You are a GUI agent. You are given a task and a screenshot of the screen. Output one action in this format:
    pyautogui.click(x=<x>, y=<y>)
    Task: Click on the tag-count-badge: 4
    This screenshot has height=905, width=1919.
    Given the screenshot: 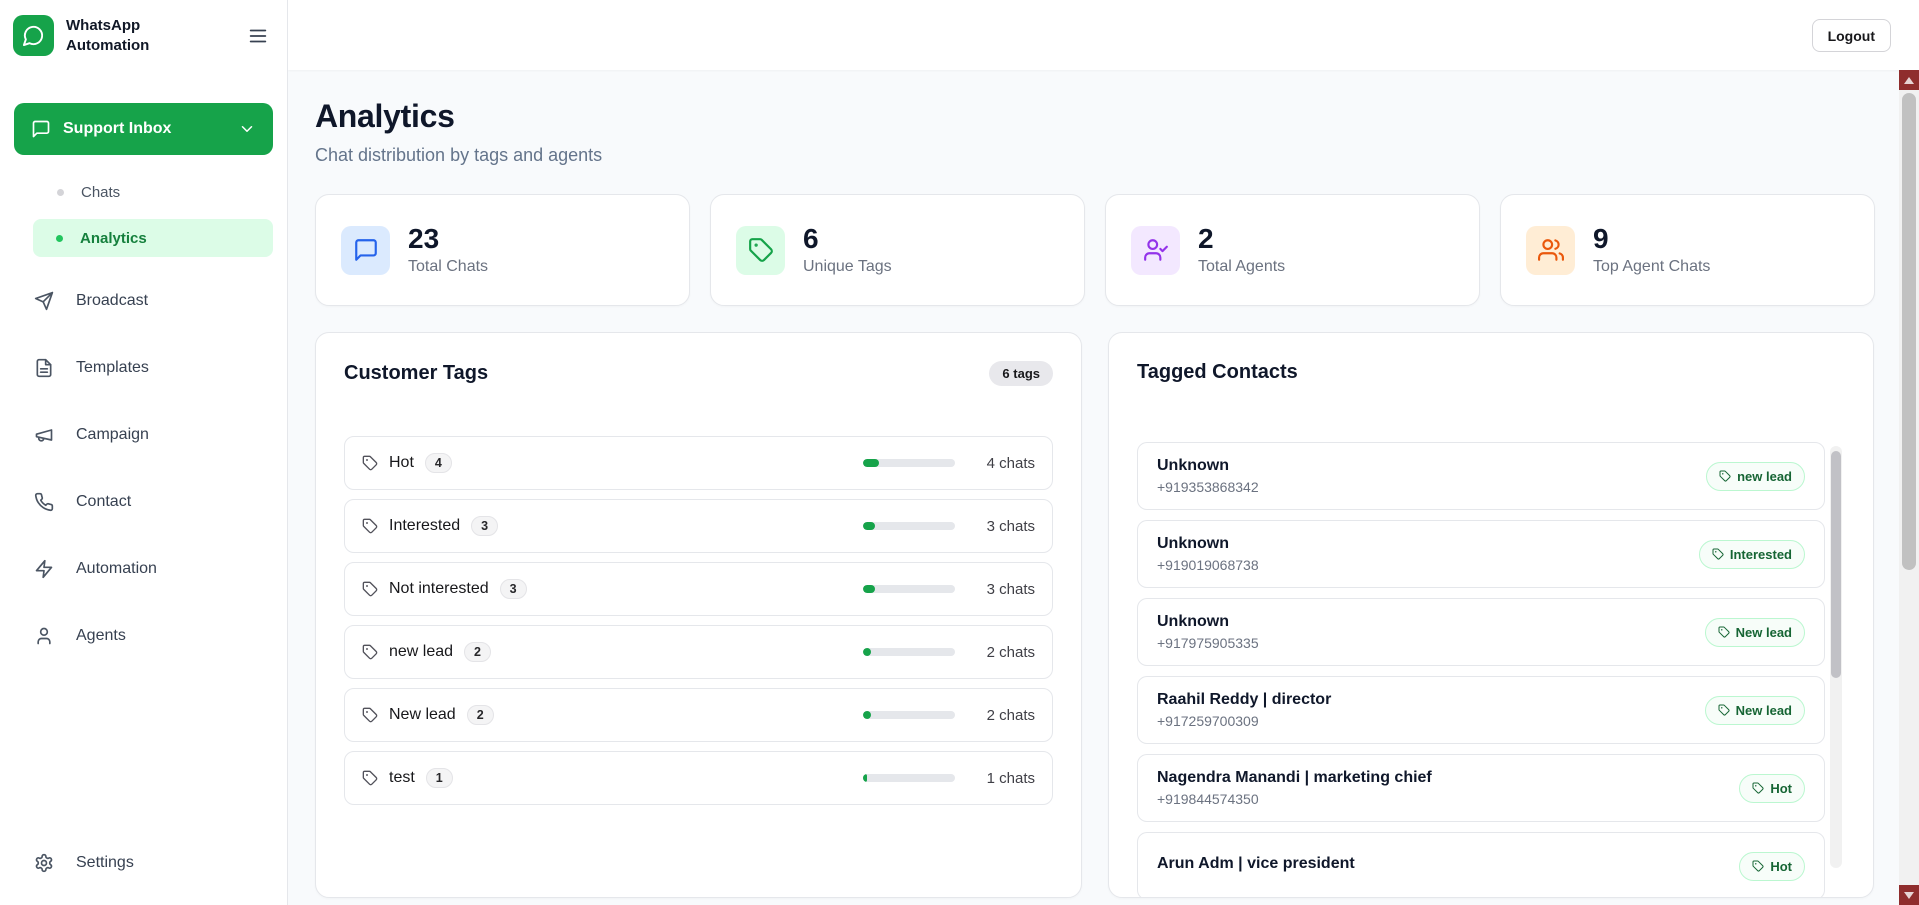 What is the action you would take?
    pyautogui.click(x=438, y=463)
    